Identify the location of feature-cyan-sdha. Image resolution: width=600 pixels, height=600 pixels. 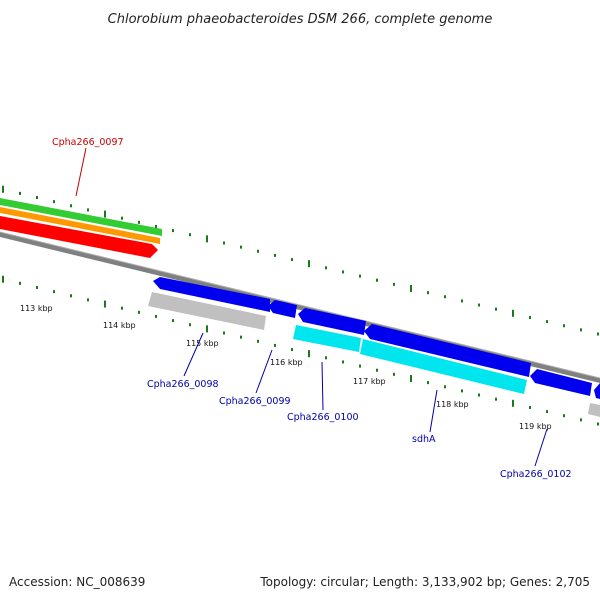
(443, 366).